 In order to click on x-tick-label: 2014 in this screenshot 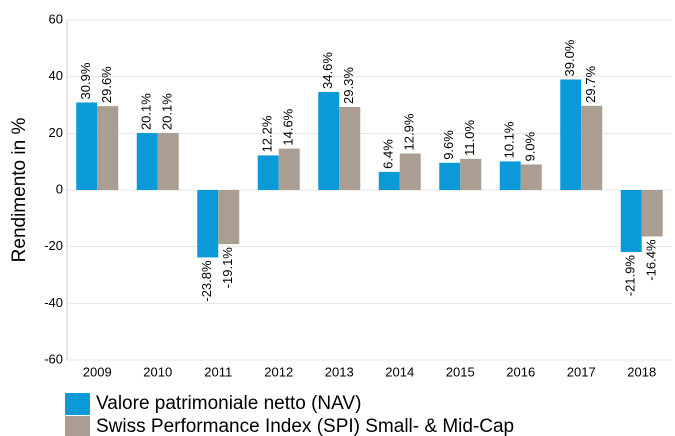, I will do `click(399, 371)`.